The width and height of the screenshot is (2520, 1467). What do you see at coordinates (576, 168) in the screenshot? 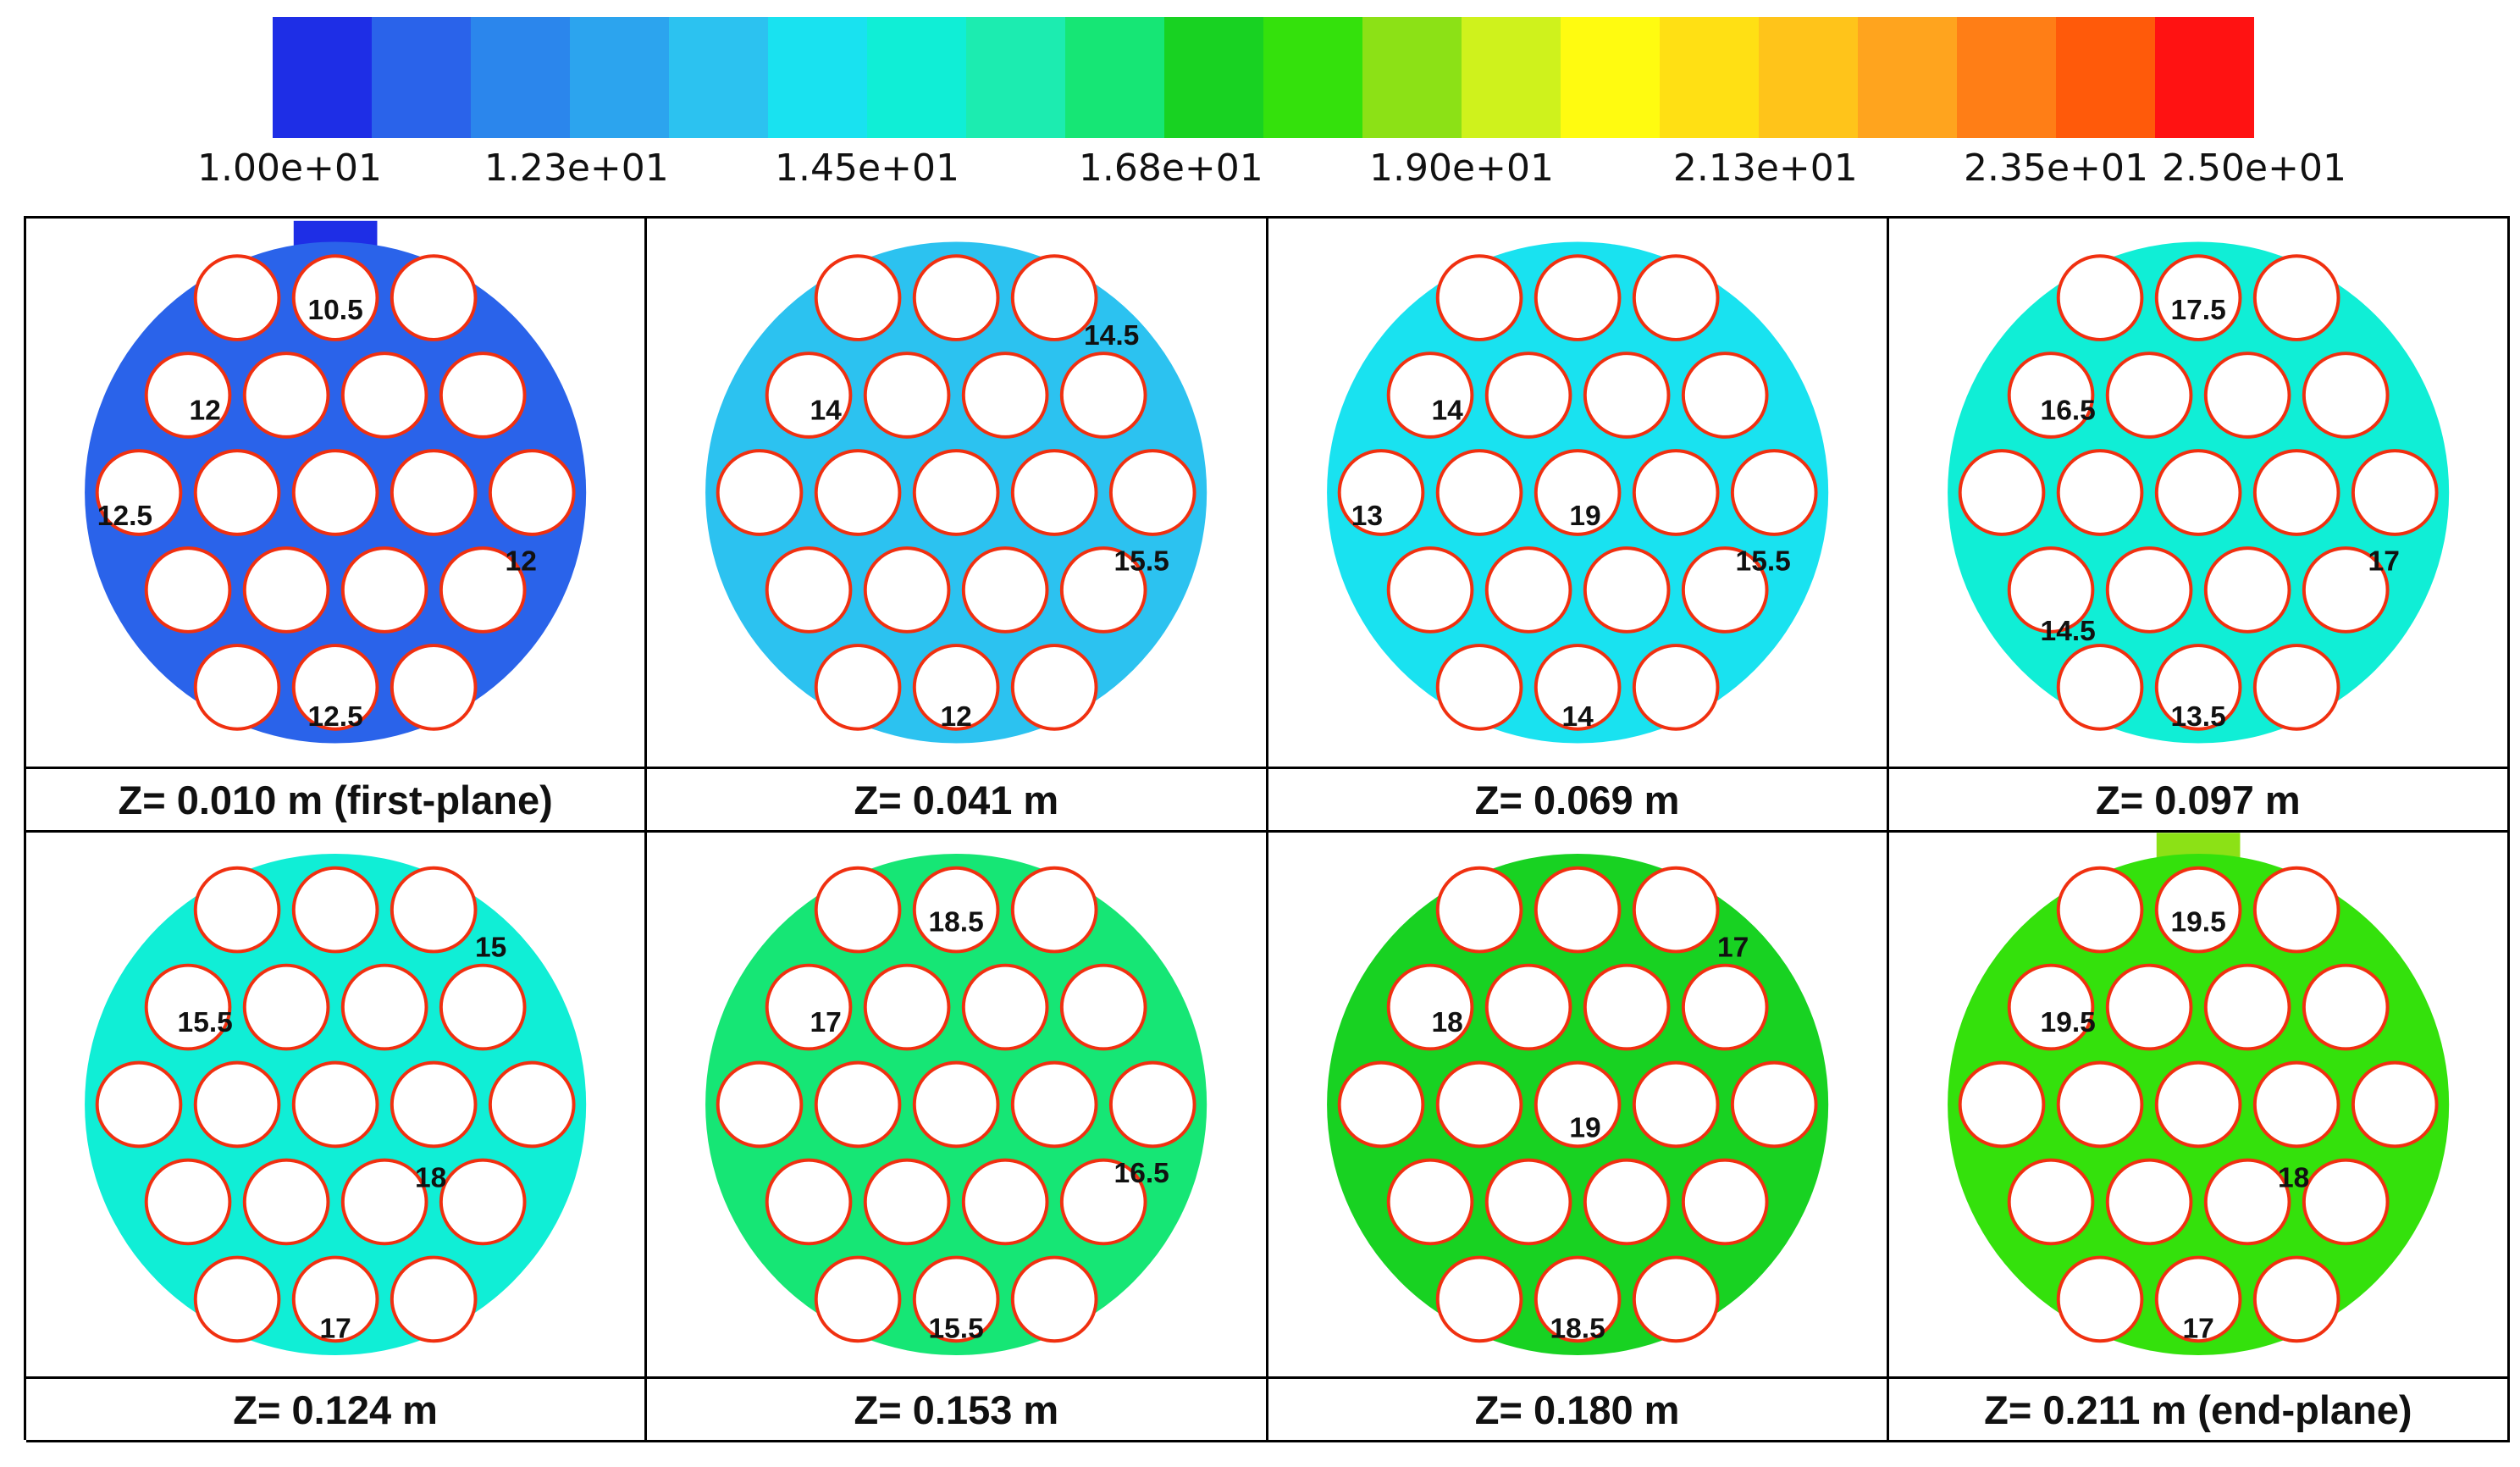
I see `colorbar-tick-label: 1.23e+01` at bounding box center [576, 168].